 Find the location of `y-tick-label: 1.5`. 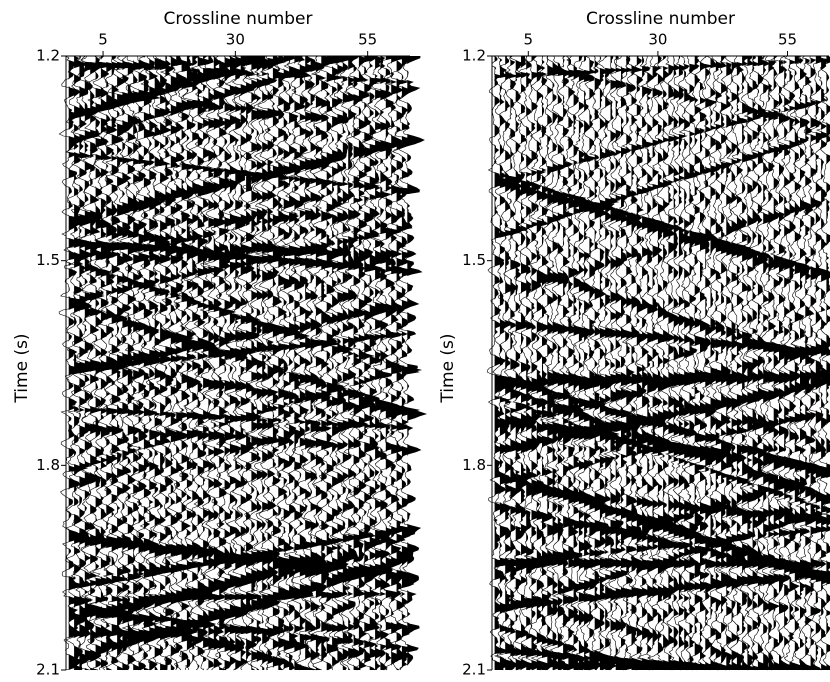

y-tick-label: 1.5 is located at coordinates (474, 260).